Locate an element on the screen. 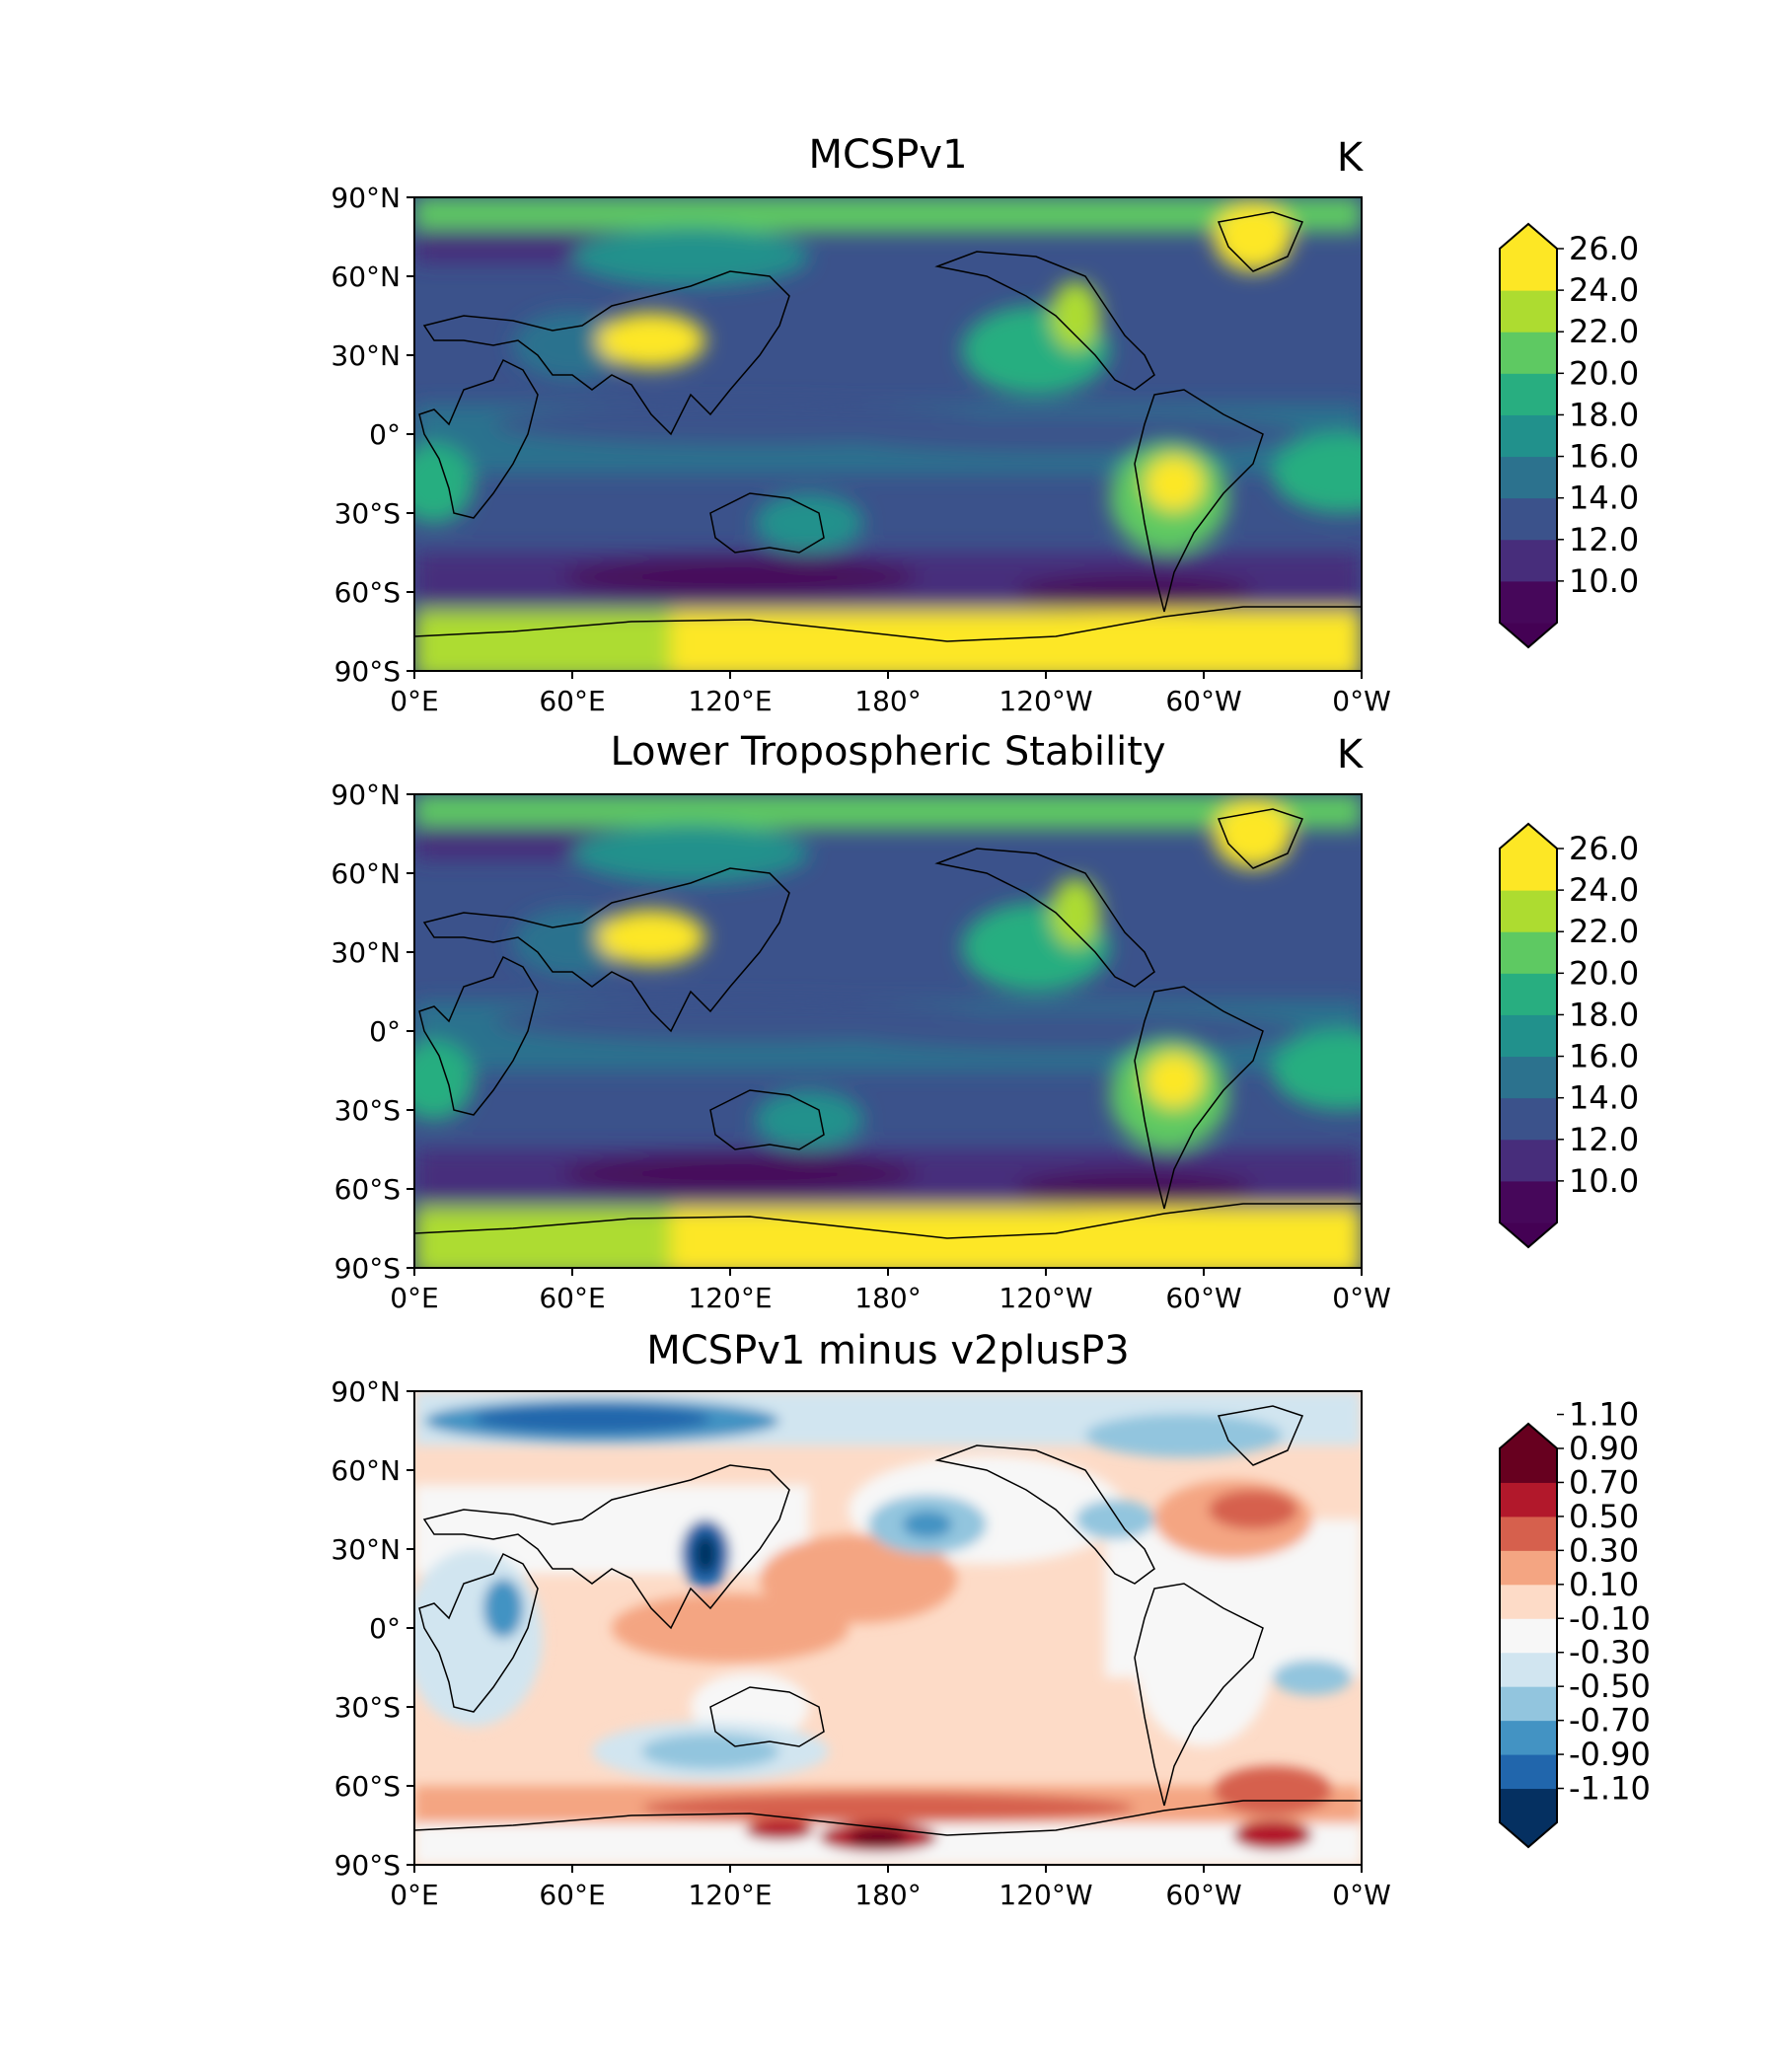  panel-2-units: K is located at coordinates (1351, 755).